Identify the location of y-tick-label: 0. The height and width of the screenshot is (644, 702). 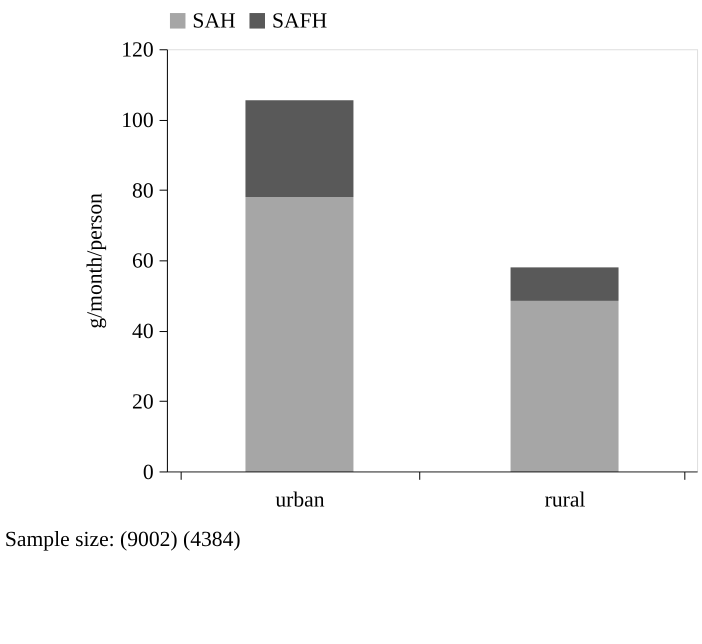
(148, 472).